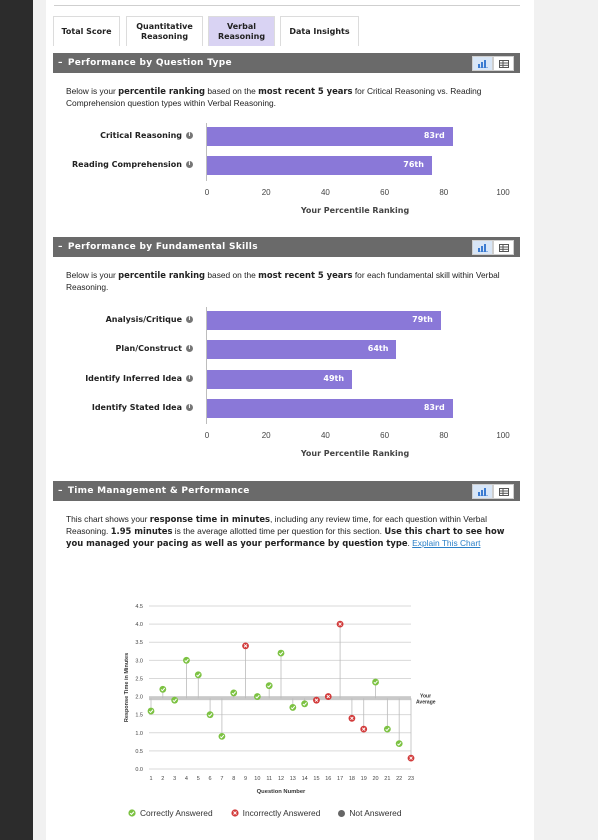  I want to click on legend-incorrect: Incorrectly Answered, so click(275, 813).